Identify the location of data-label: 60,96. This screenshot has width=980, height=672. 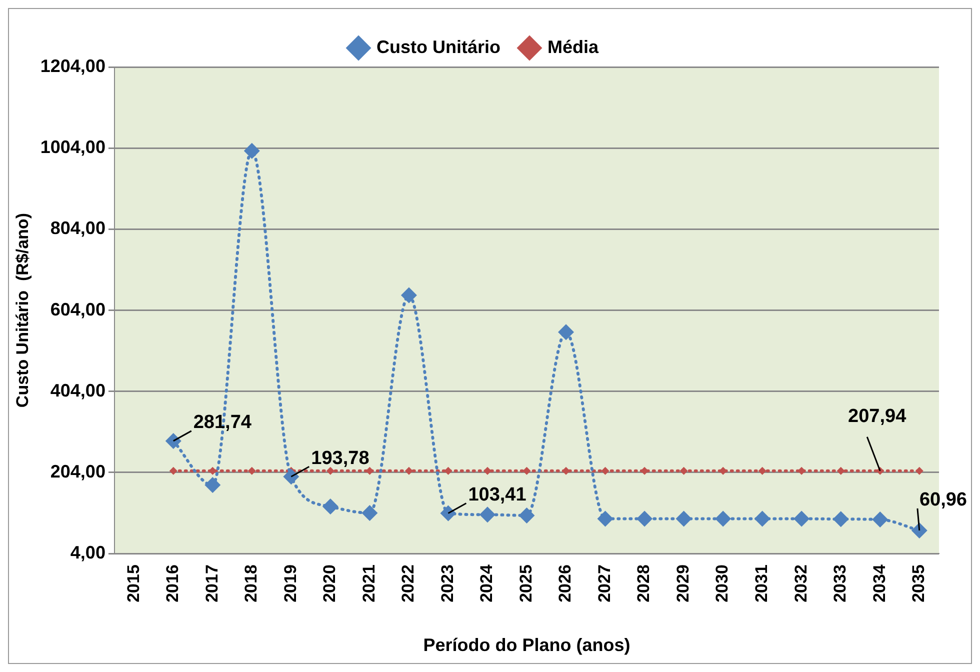
(943, 500).